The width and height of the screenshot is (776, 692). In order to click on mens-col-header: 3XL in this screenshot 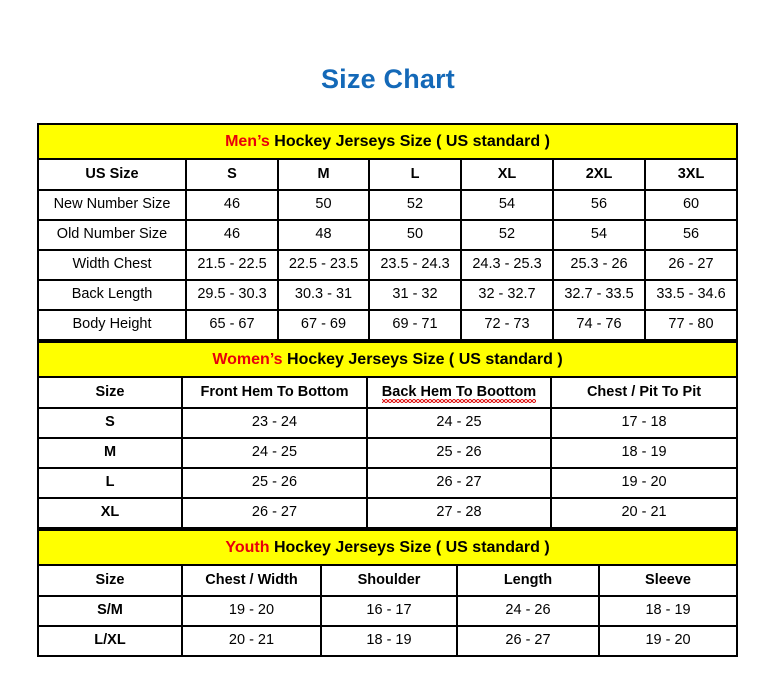, I will do `click(691, 174)`.